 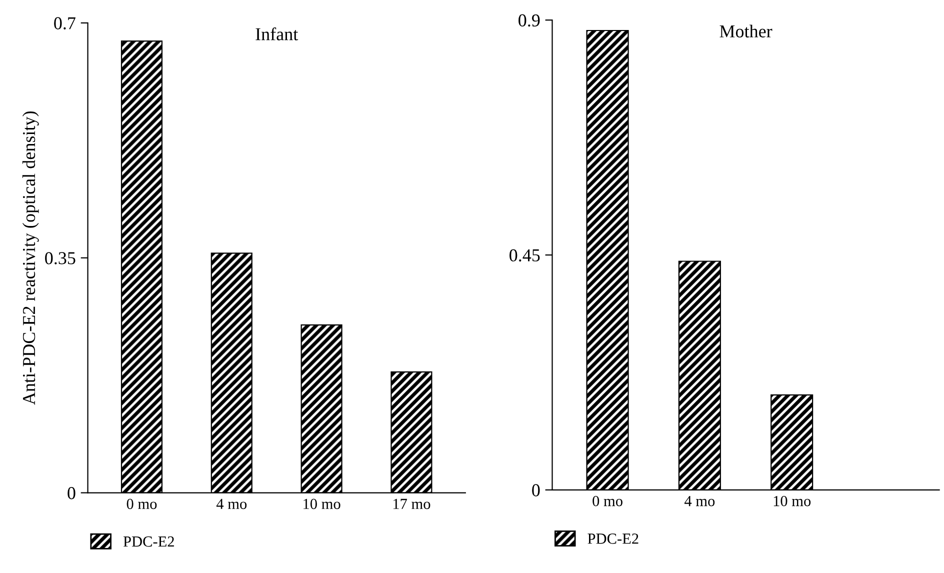 I want to click on x-tick-label: 17 mo, so click(x=411, y=504).